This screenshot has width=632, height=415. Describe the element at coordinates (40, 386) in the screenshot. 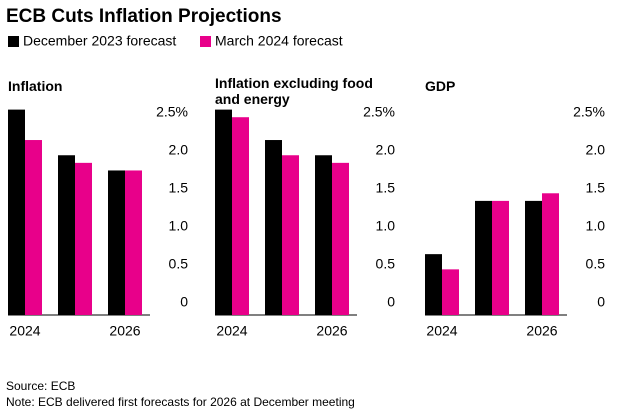

I see `source: Source: ECB` at that location.